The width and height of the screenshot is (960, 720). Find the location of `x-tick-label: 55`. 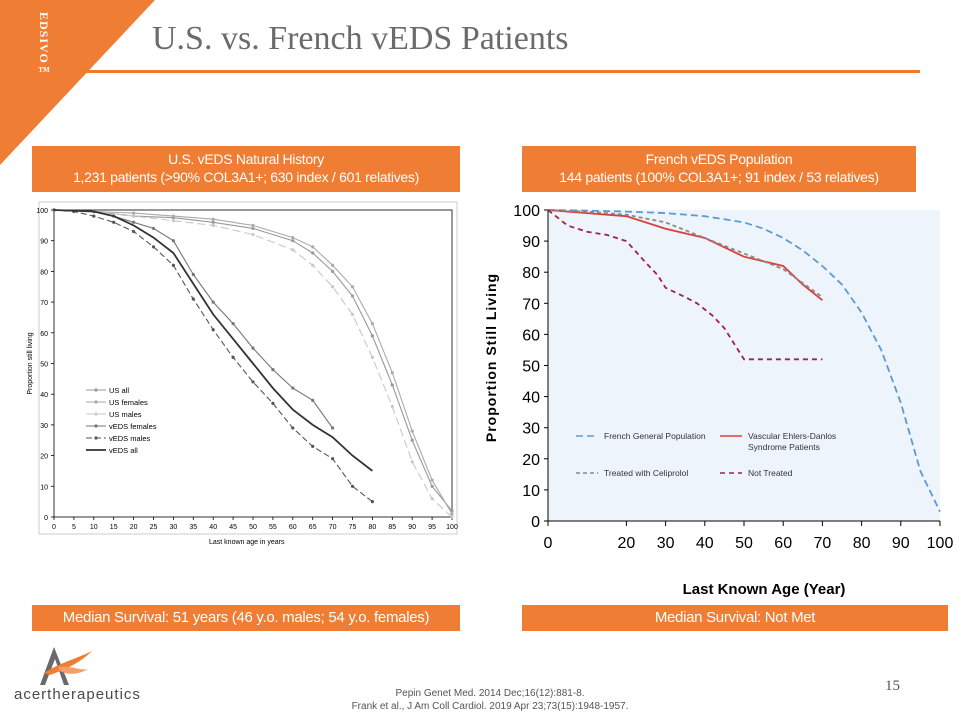

x-tick-label: 55 is located at coordinates (273, 527).